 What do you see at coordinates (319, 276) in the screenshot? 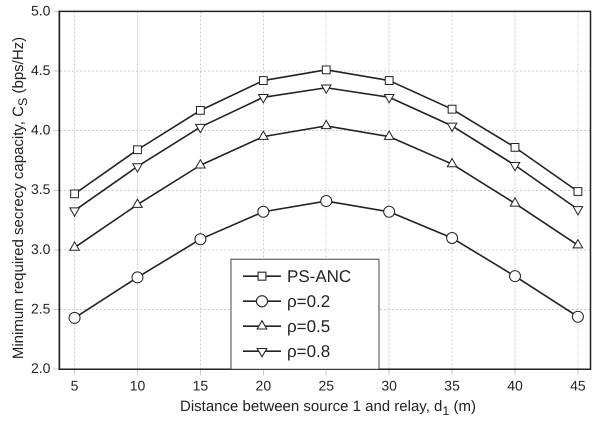
I see `legend-label: PS-ANC` at bounding box center [319, 276].